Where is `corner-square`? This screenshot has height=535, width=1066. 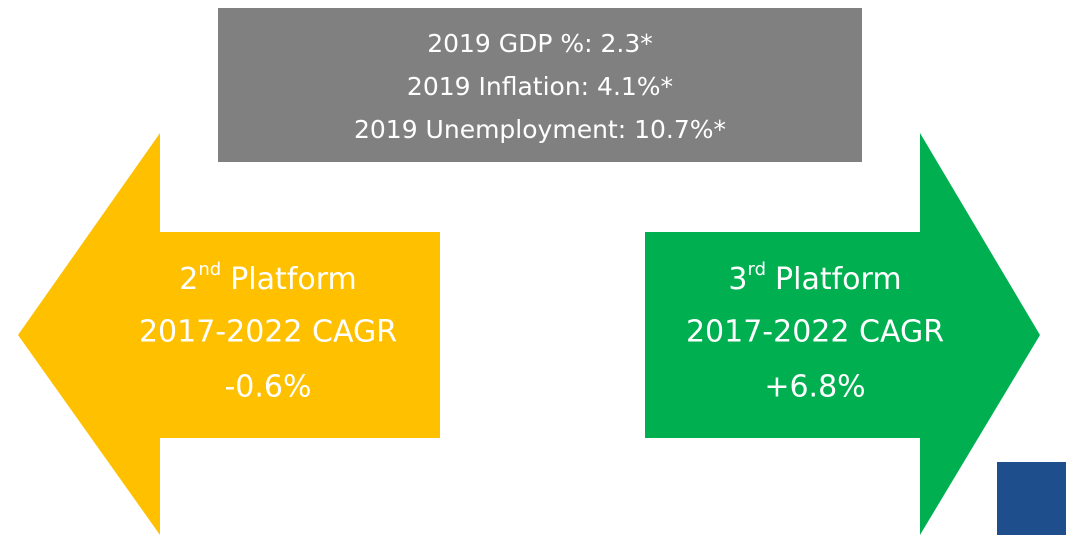
corner-square is located at coordinates (1031, 498).